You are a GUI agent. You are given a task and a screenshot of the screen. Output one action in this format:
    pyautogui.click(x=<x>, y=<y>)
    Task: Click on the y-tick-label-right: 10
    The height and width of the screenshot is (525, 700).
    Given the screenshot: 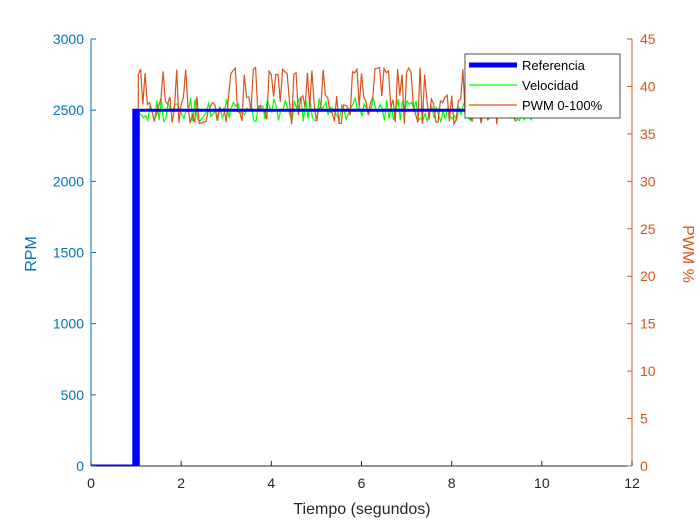 What is the action you would take?
    pyautogui.click(x=648, y=371)
    